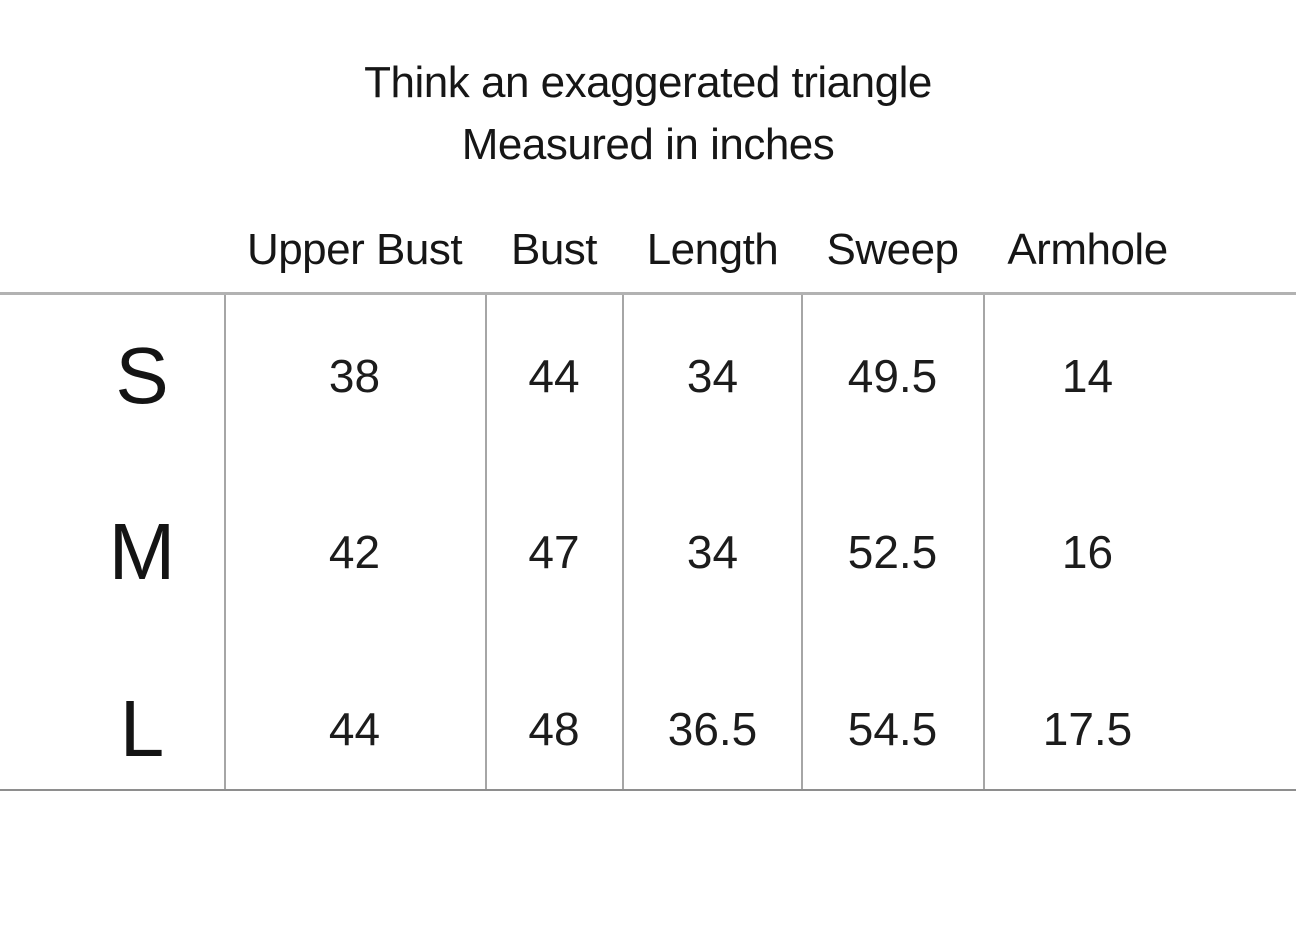 Image resolution: width=1296 pixels, height=926 pixels. I want to click on cell-value-upper-bust: 42, so click(354, 552).